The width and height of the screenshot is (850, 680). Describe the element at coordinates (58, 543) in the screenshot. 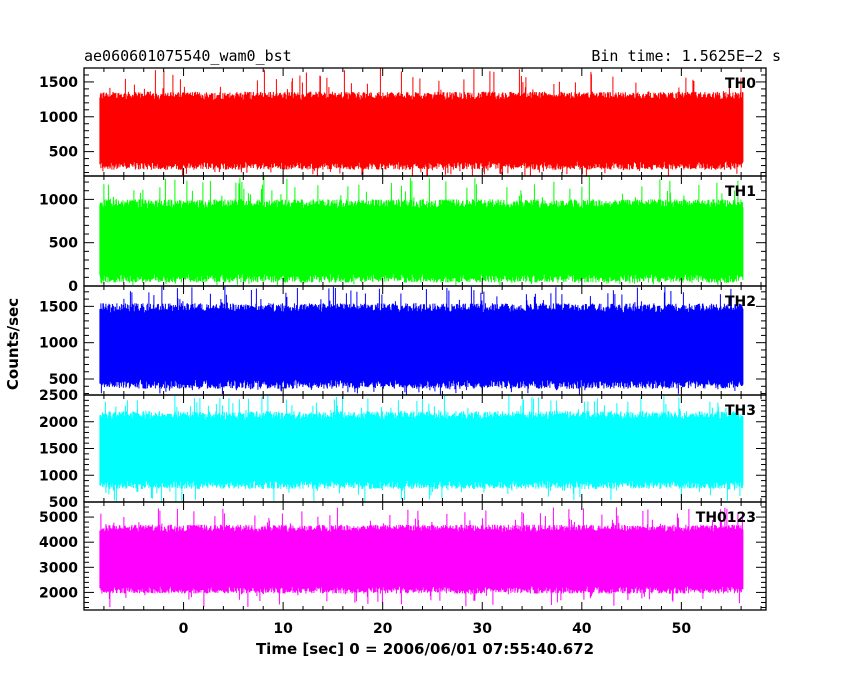

I see `y-tick-label: 4000` at that location.